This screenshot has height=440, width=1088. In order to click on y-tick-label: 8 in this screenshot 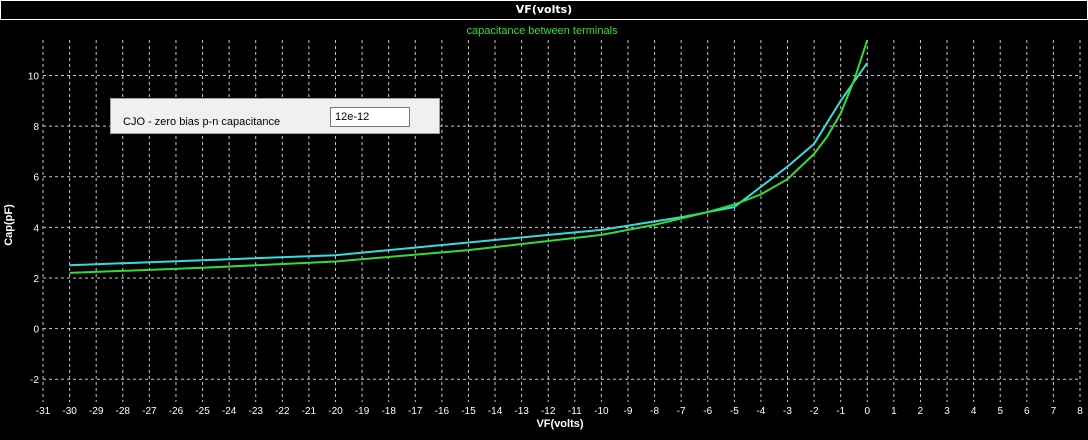, I will do `click(36, 127)`.